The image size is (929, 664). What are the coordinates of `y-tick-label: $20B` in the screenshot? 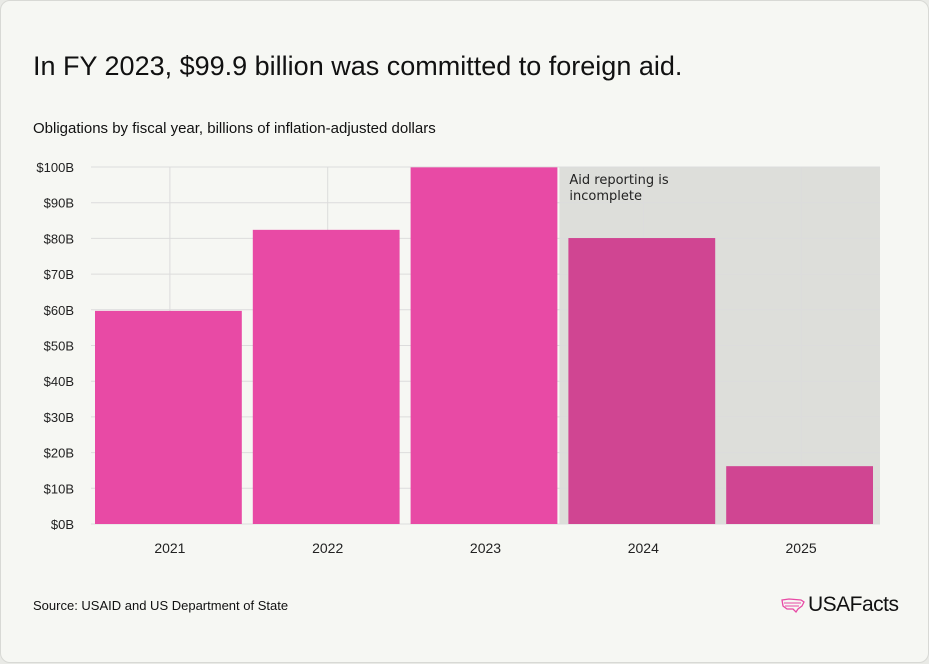 It's located at (59, 453).